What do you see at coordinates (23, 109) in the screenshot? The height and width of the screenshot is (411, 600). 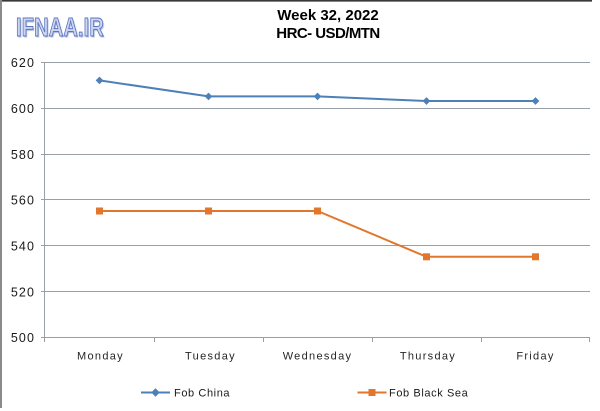 I see `svg-text: 600` at bounding box center [23, 109].